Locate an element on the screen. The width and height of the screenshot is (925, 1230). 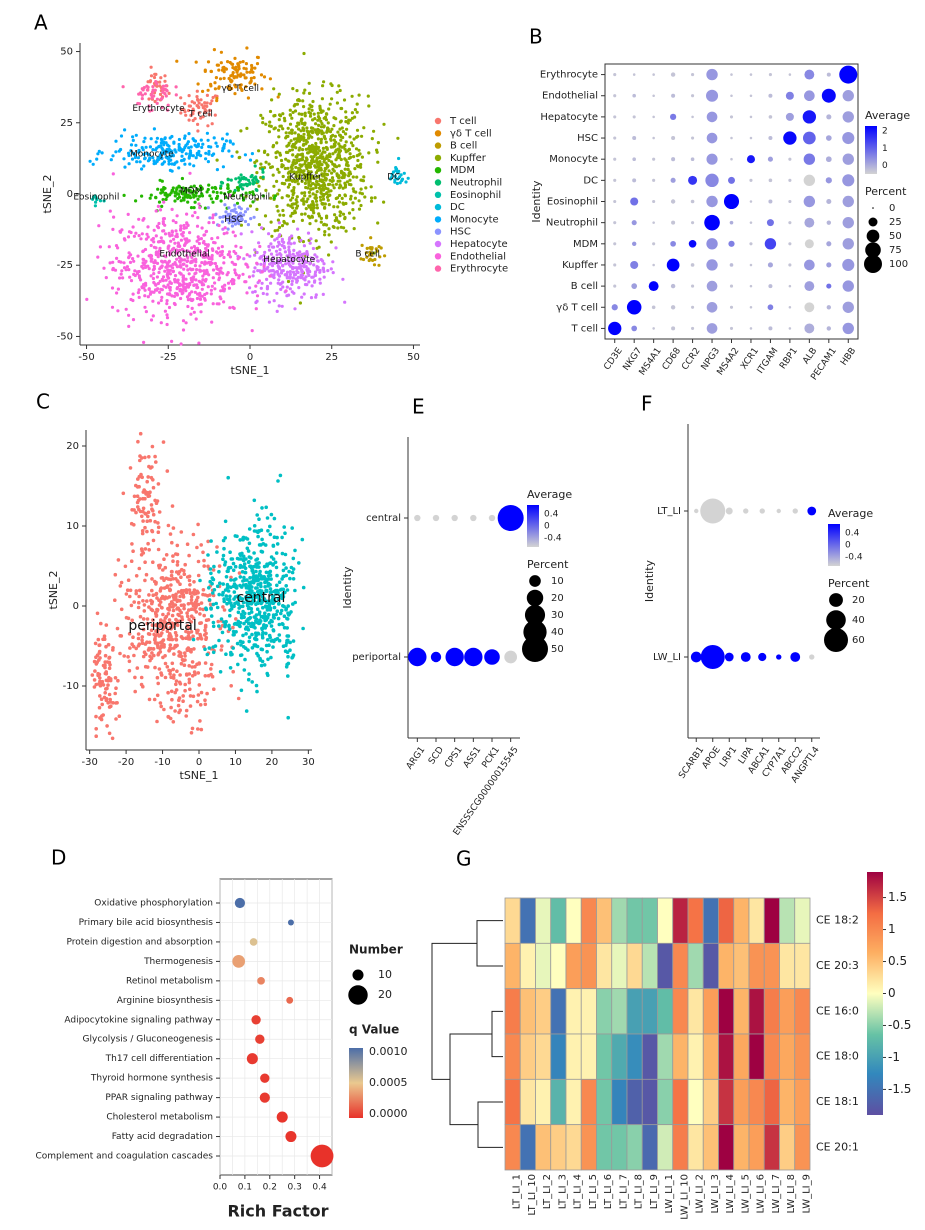
identity-label: Kupffer is located at coordinates (580, 265).